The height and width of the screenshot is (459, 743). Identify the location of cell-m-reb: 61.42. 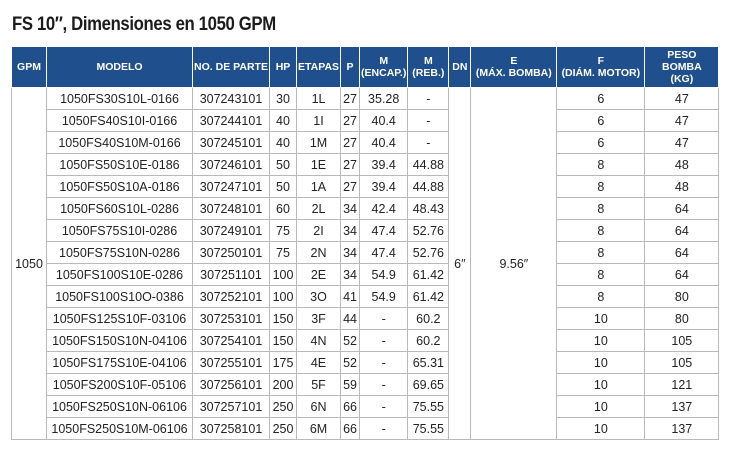
(428, 296).